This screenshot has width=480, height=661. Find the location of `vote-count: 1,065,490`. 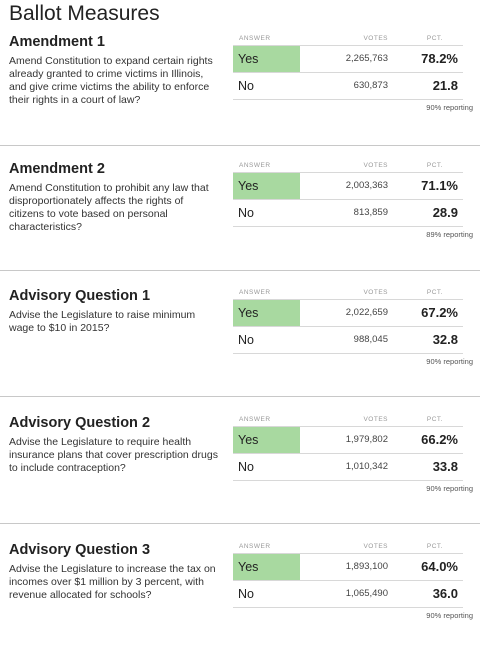

vote-count: 1,065,490 is located at coordinates (366, 593).